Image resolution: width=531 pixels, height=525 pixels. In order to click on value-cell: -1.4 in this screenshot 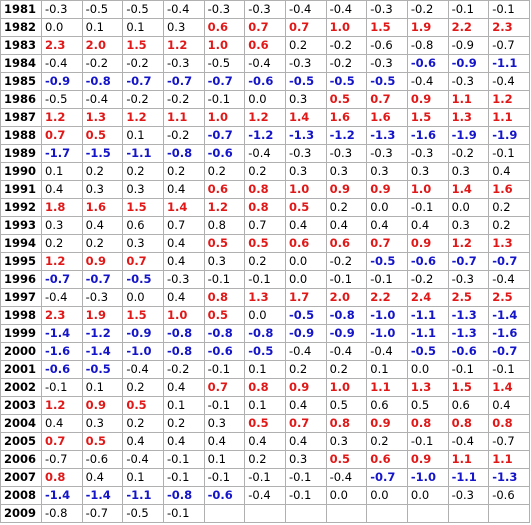, I will do `click(102, 495)`.